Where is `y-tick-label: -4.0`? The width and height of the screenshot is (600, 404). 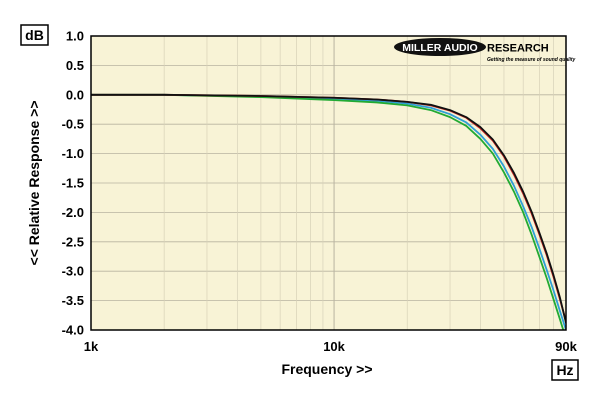
y-tick-label: -4.0 is located at coordinates (73, 330).